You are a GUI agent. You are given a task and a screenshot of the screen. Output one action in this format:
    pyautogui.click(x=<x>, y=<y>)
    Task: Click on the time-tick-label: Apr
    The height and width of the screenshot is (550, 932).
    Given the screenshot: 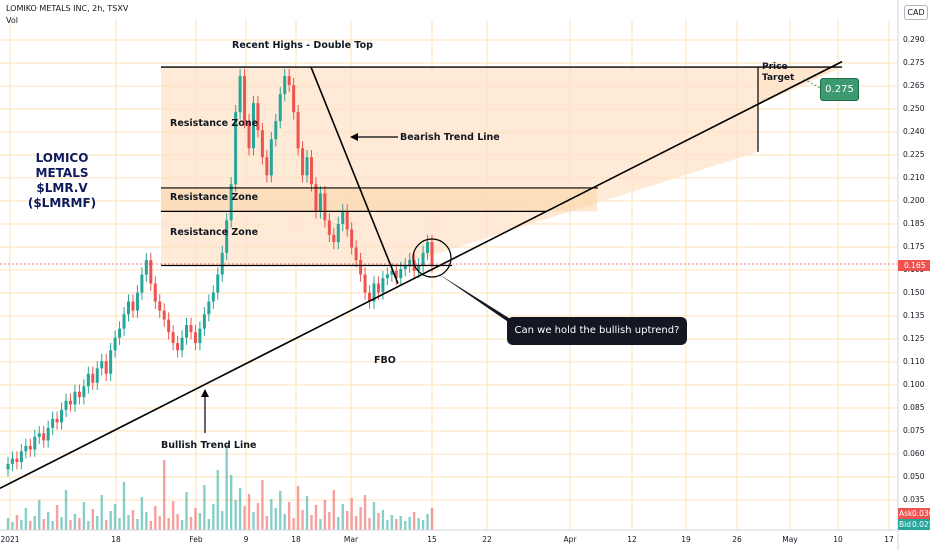 What is the action you would take?
    pyautogui.click(x=570, y=539)
    